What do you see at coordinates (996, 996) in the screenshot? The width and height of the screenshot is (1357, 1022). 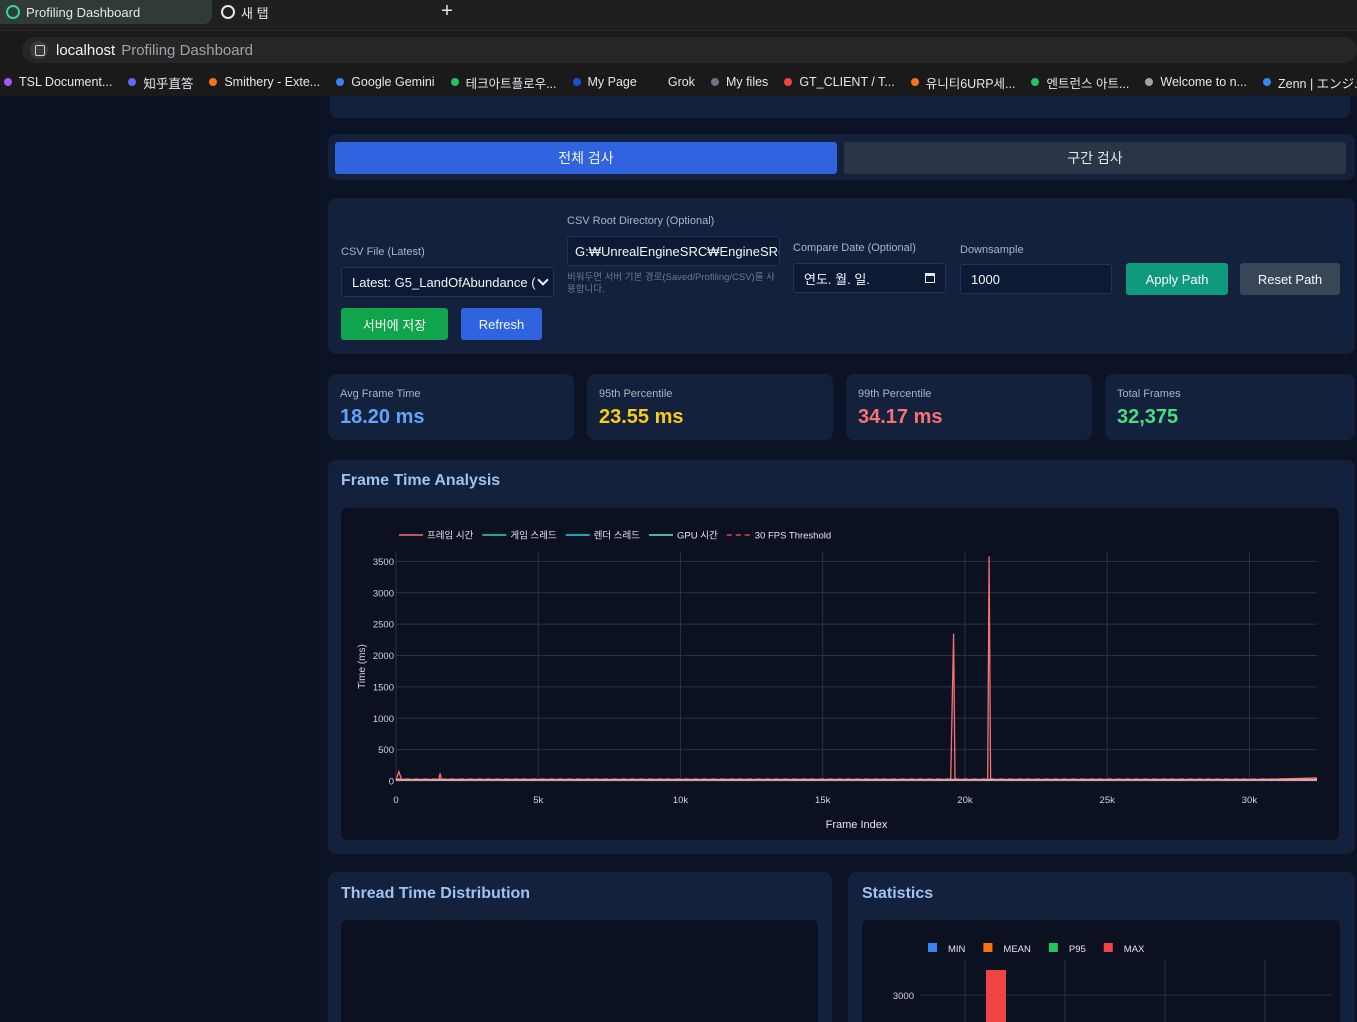 I see `max-bar` at bounding box center [996, 996].